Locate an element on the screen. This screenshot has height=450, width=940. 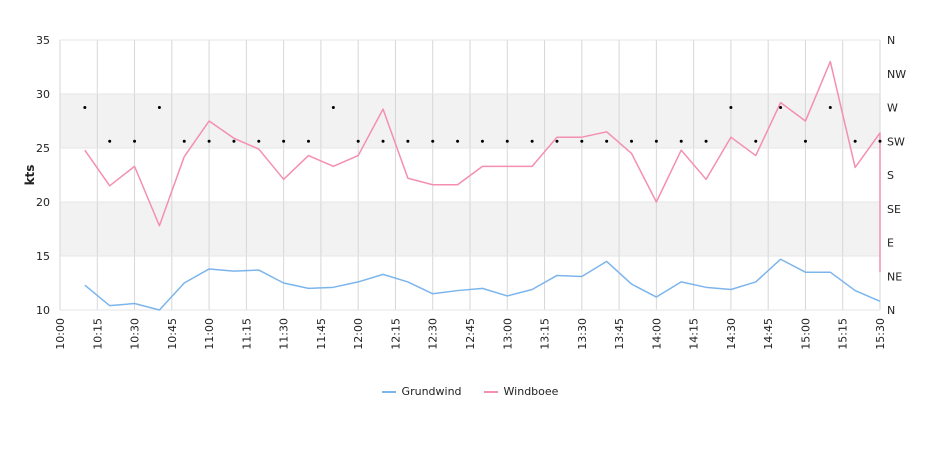
x-tick-label: 12:30 is located at coordinates (433, 334).